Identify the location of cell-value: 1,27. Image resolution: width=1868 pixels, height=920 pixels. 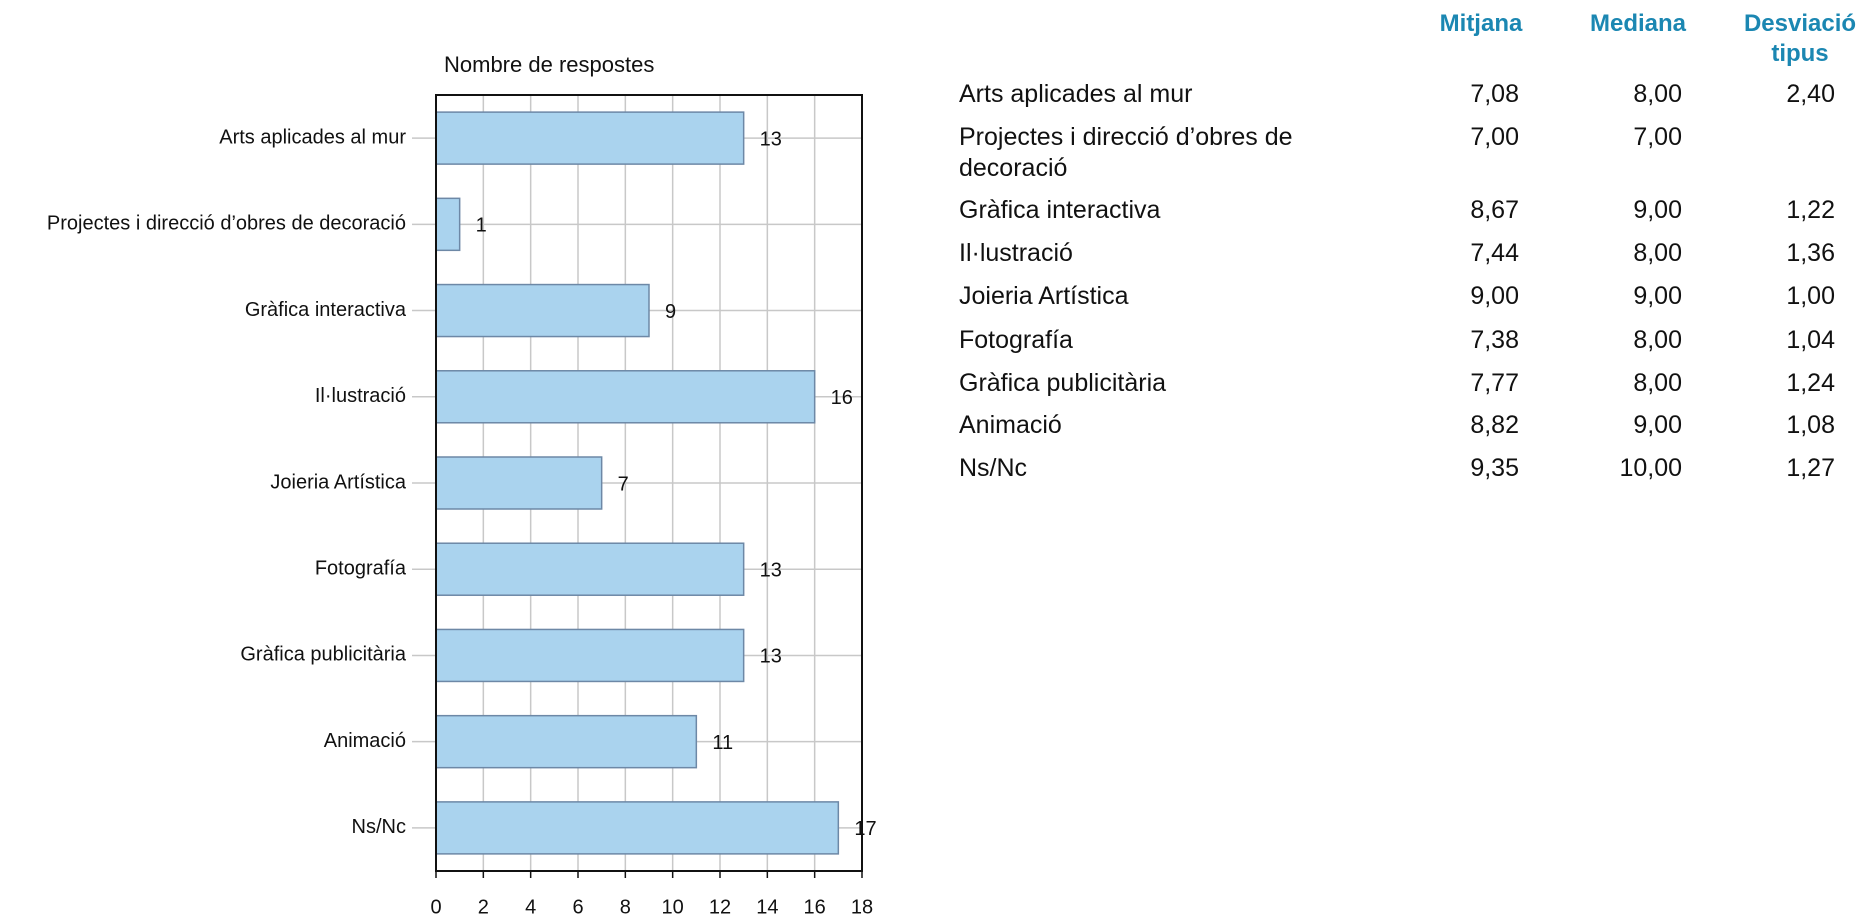
(1810, 468).